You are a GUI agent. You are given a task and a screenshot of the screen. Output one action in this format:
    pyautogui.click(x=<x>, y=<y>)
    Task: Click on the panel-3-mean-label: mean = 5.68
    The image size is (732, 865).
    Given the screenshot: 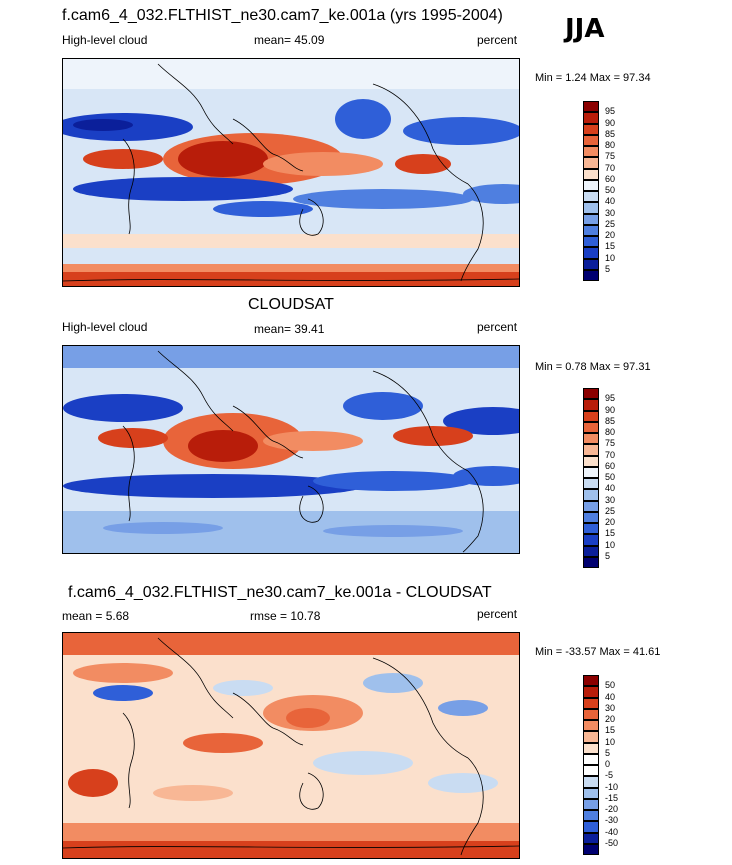 What is the action you would take?
    pyautogui.click(x=96, y=616)
    